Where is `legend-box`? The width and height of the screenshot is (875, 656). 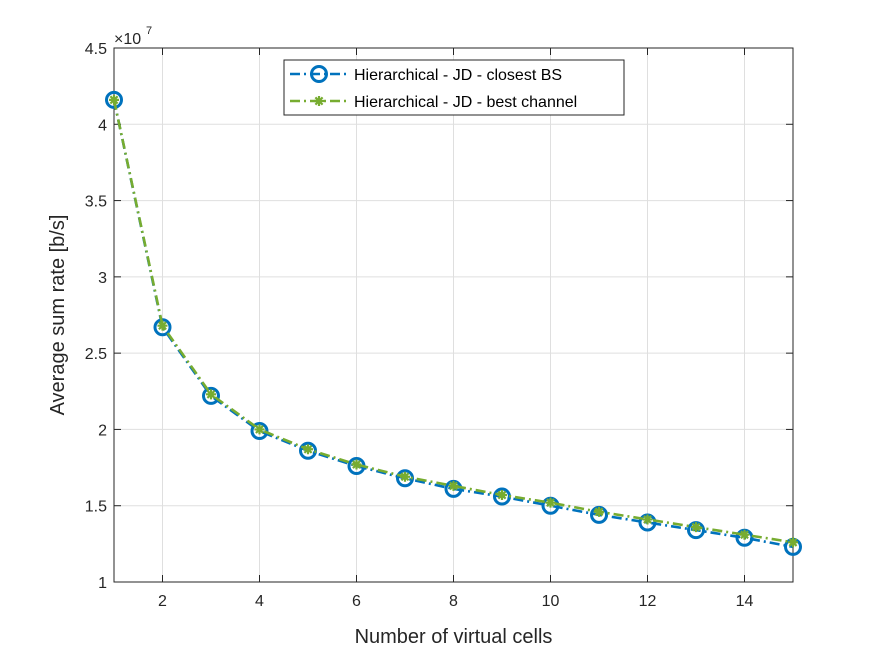 legend-box is located at coordinates (454, 87).